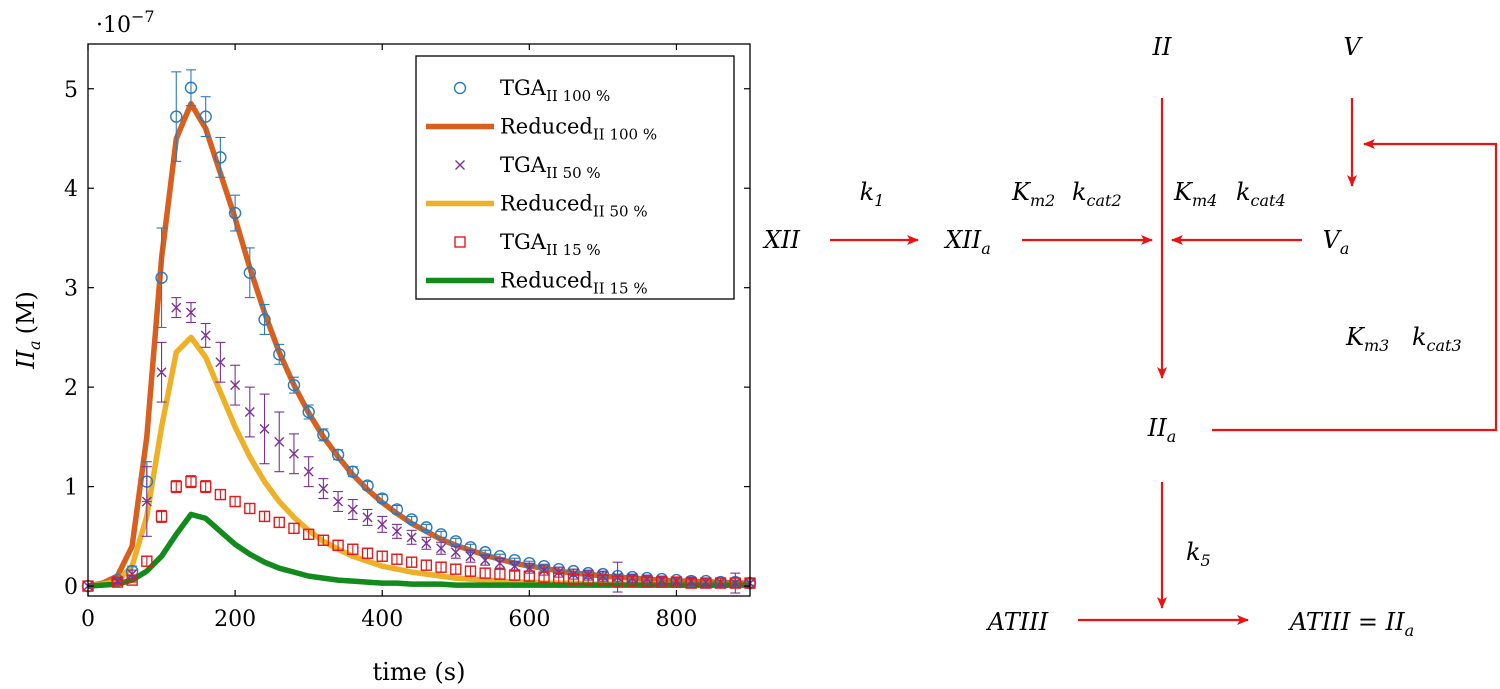  What do you see at coordinates (1336, 242) in the screenshot?
I see `node-Va: Va` at bounding box center [1336, 242].